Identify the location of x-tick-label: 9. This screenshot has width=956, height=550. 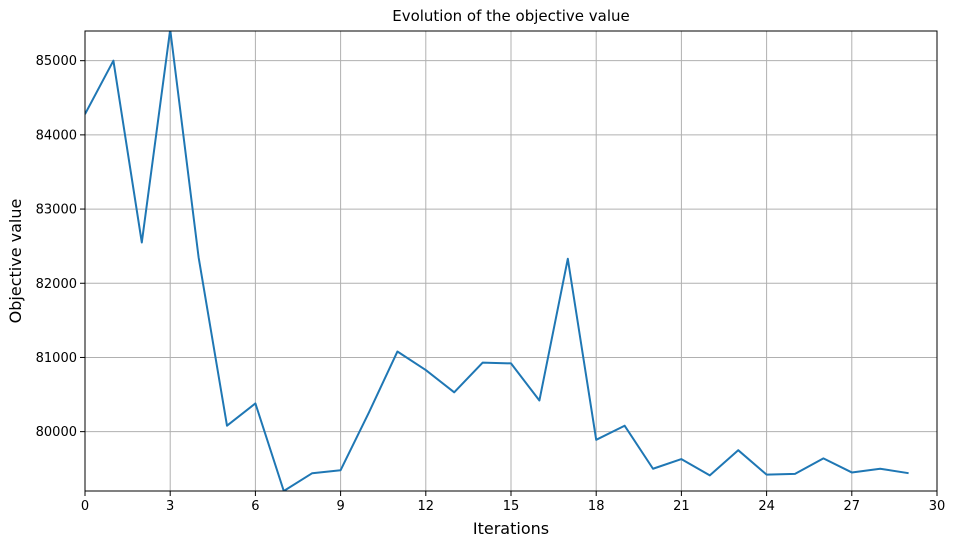
(340, 506).